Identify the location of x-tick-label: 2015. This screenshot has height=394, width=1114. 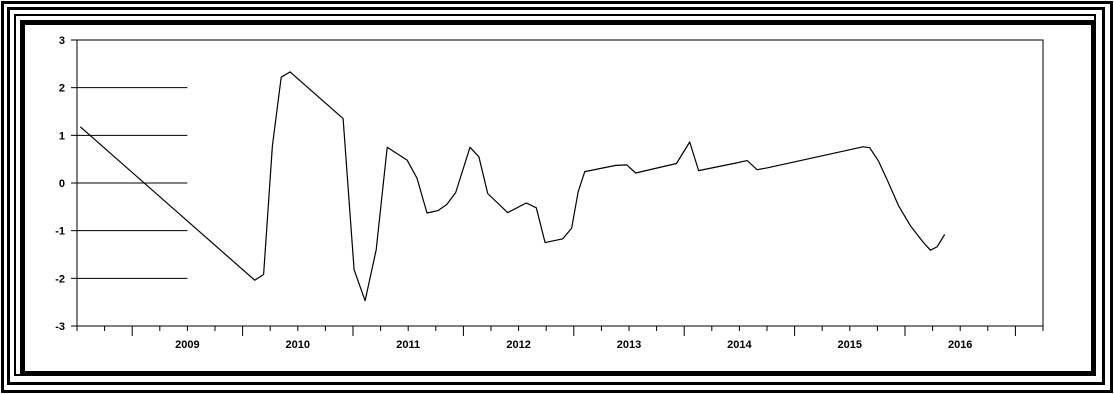
(850, 345).